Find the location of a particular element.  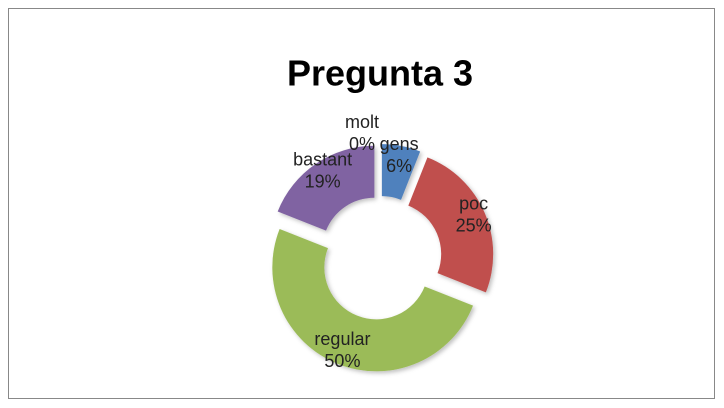

value-label: 19% is located at coordinates (323, 182).